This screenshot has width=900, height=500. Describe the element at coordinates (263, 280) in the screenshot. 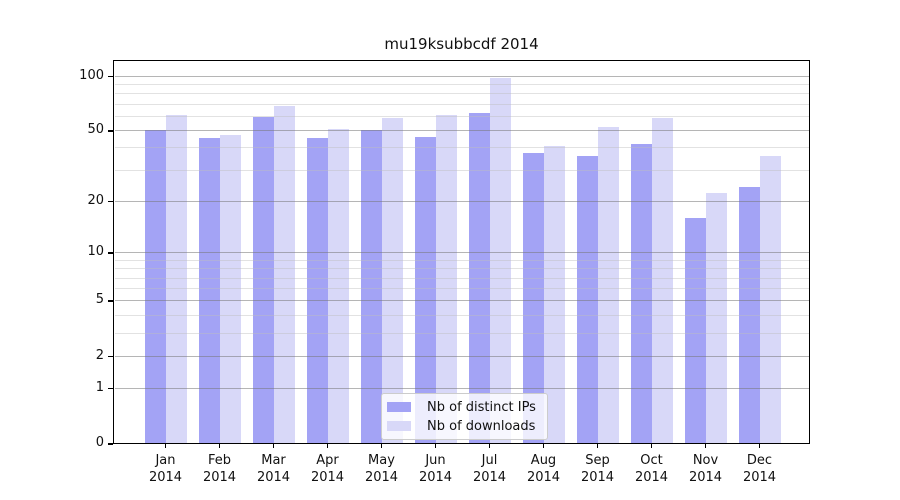

I see `bar-distinct-ips-mar` at that location.